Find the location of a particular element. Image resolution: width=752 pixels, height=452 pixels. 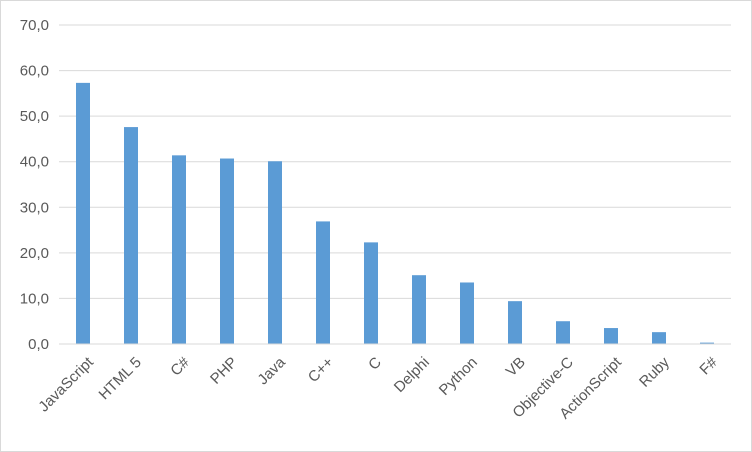

bar-vb is located at coordinates (515, 322).